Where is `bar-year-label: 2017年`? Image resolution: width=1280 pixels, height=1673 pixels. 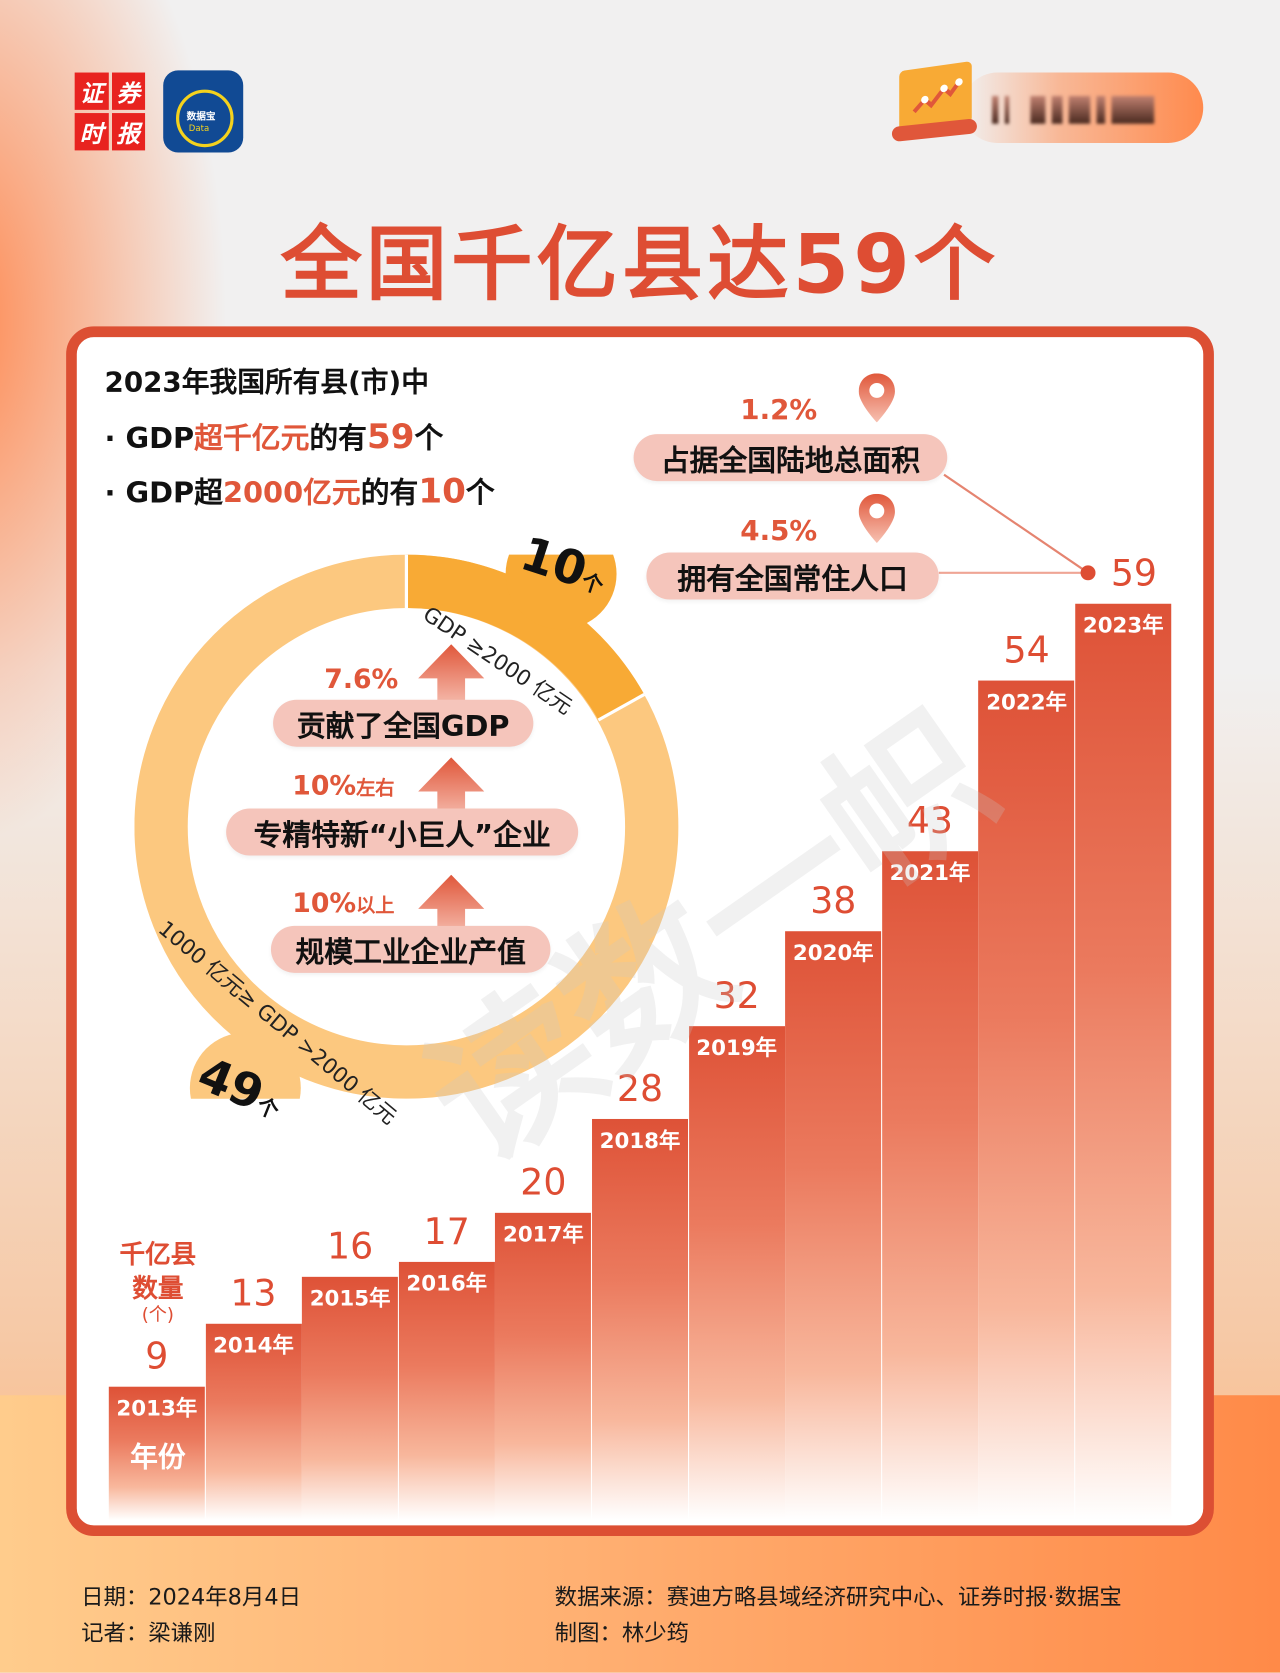 bar-year-label: 2017年 is located at coordinates (543, 1234).